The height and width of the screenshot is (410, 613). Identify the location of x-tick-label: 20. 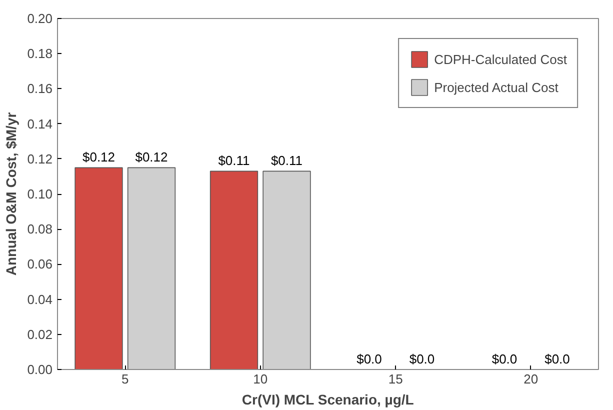
(531, 379).